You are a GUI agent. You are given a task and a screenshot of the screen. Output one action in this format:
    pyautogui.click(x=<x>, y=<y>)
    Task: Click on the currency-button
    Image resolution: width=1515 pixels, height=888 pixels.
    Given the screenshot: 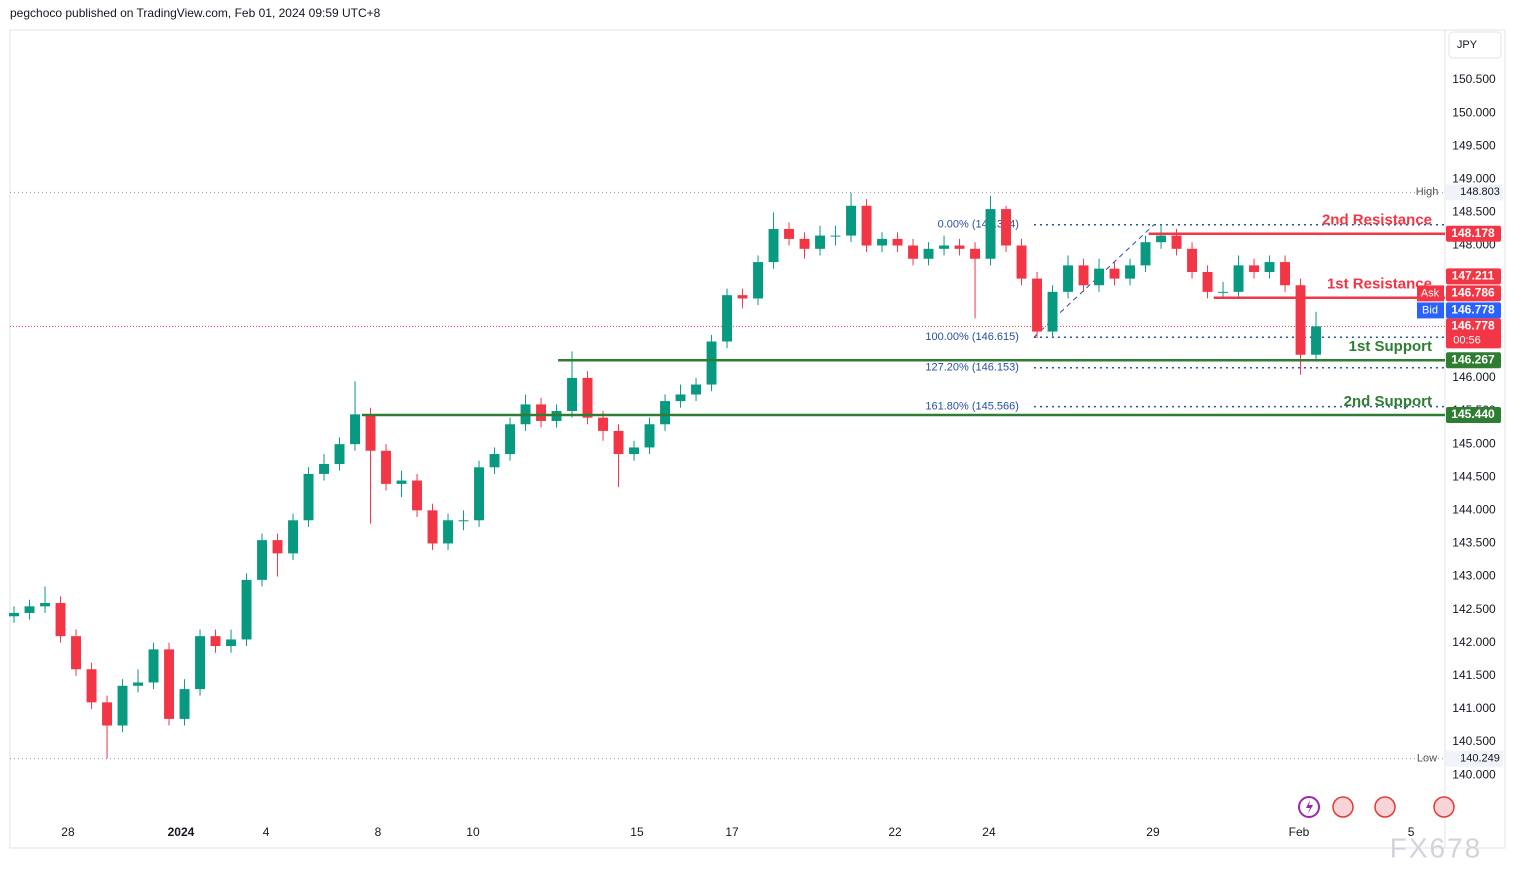 What is the action you would take?
    pyautogui.click(x=1475, y=45)
    